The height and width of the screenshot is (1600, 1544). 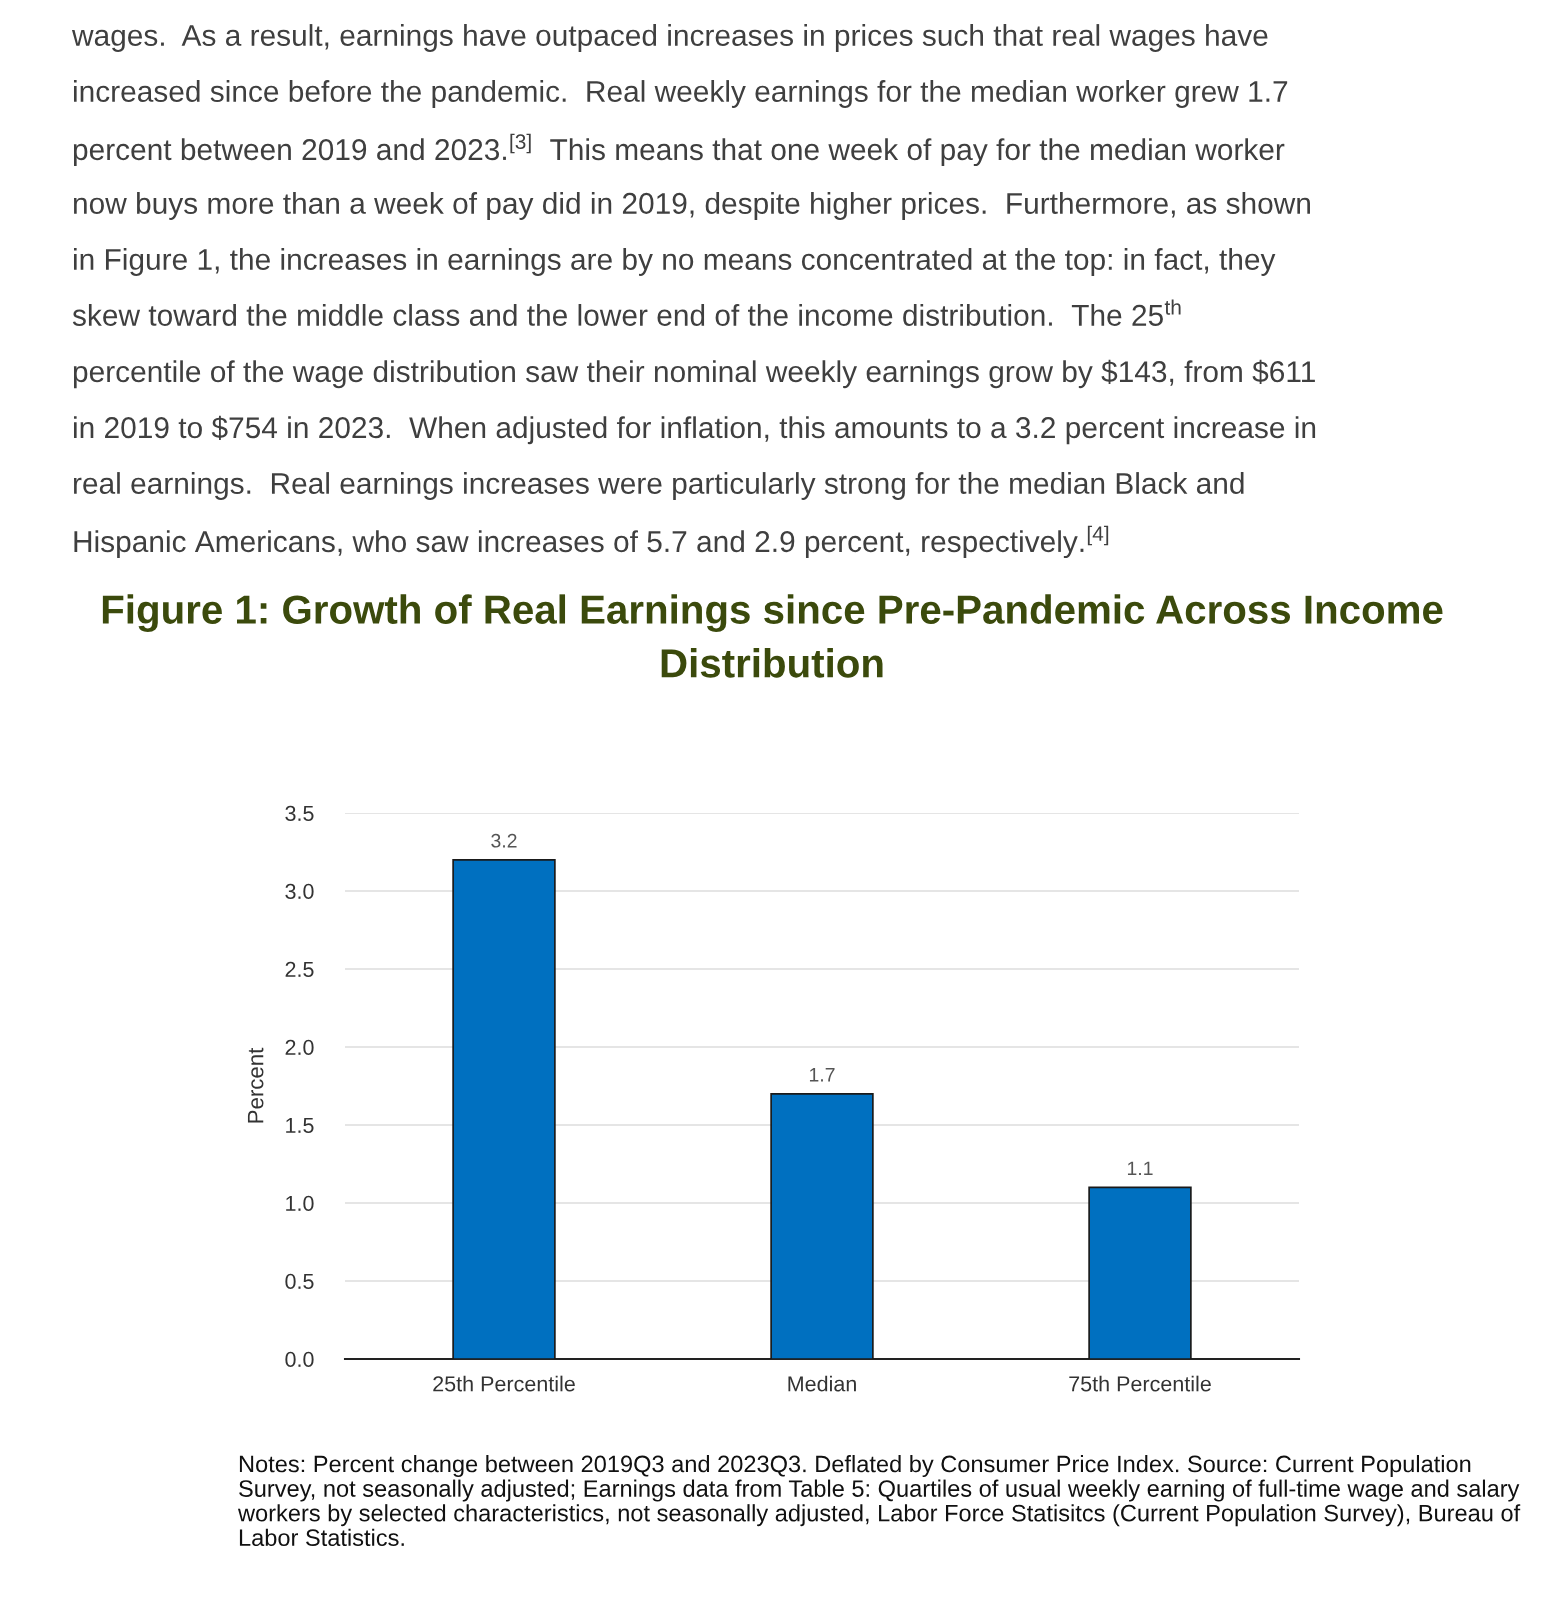 I want to click on y-tick-label: 0.5, so click(x=299, y=1281).